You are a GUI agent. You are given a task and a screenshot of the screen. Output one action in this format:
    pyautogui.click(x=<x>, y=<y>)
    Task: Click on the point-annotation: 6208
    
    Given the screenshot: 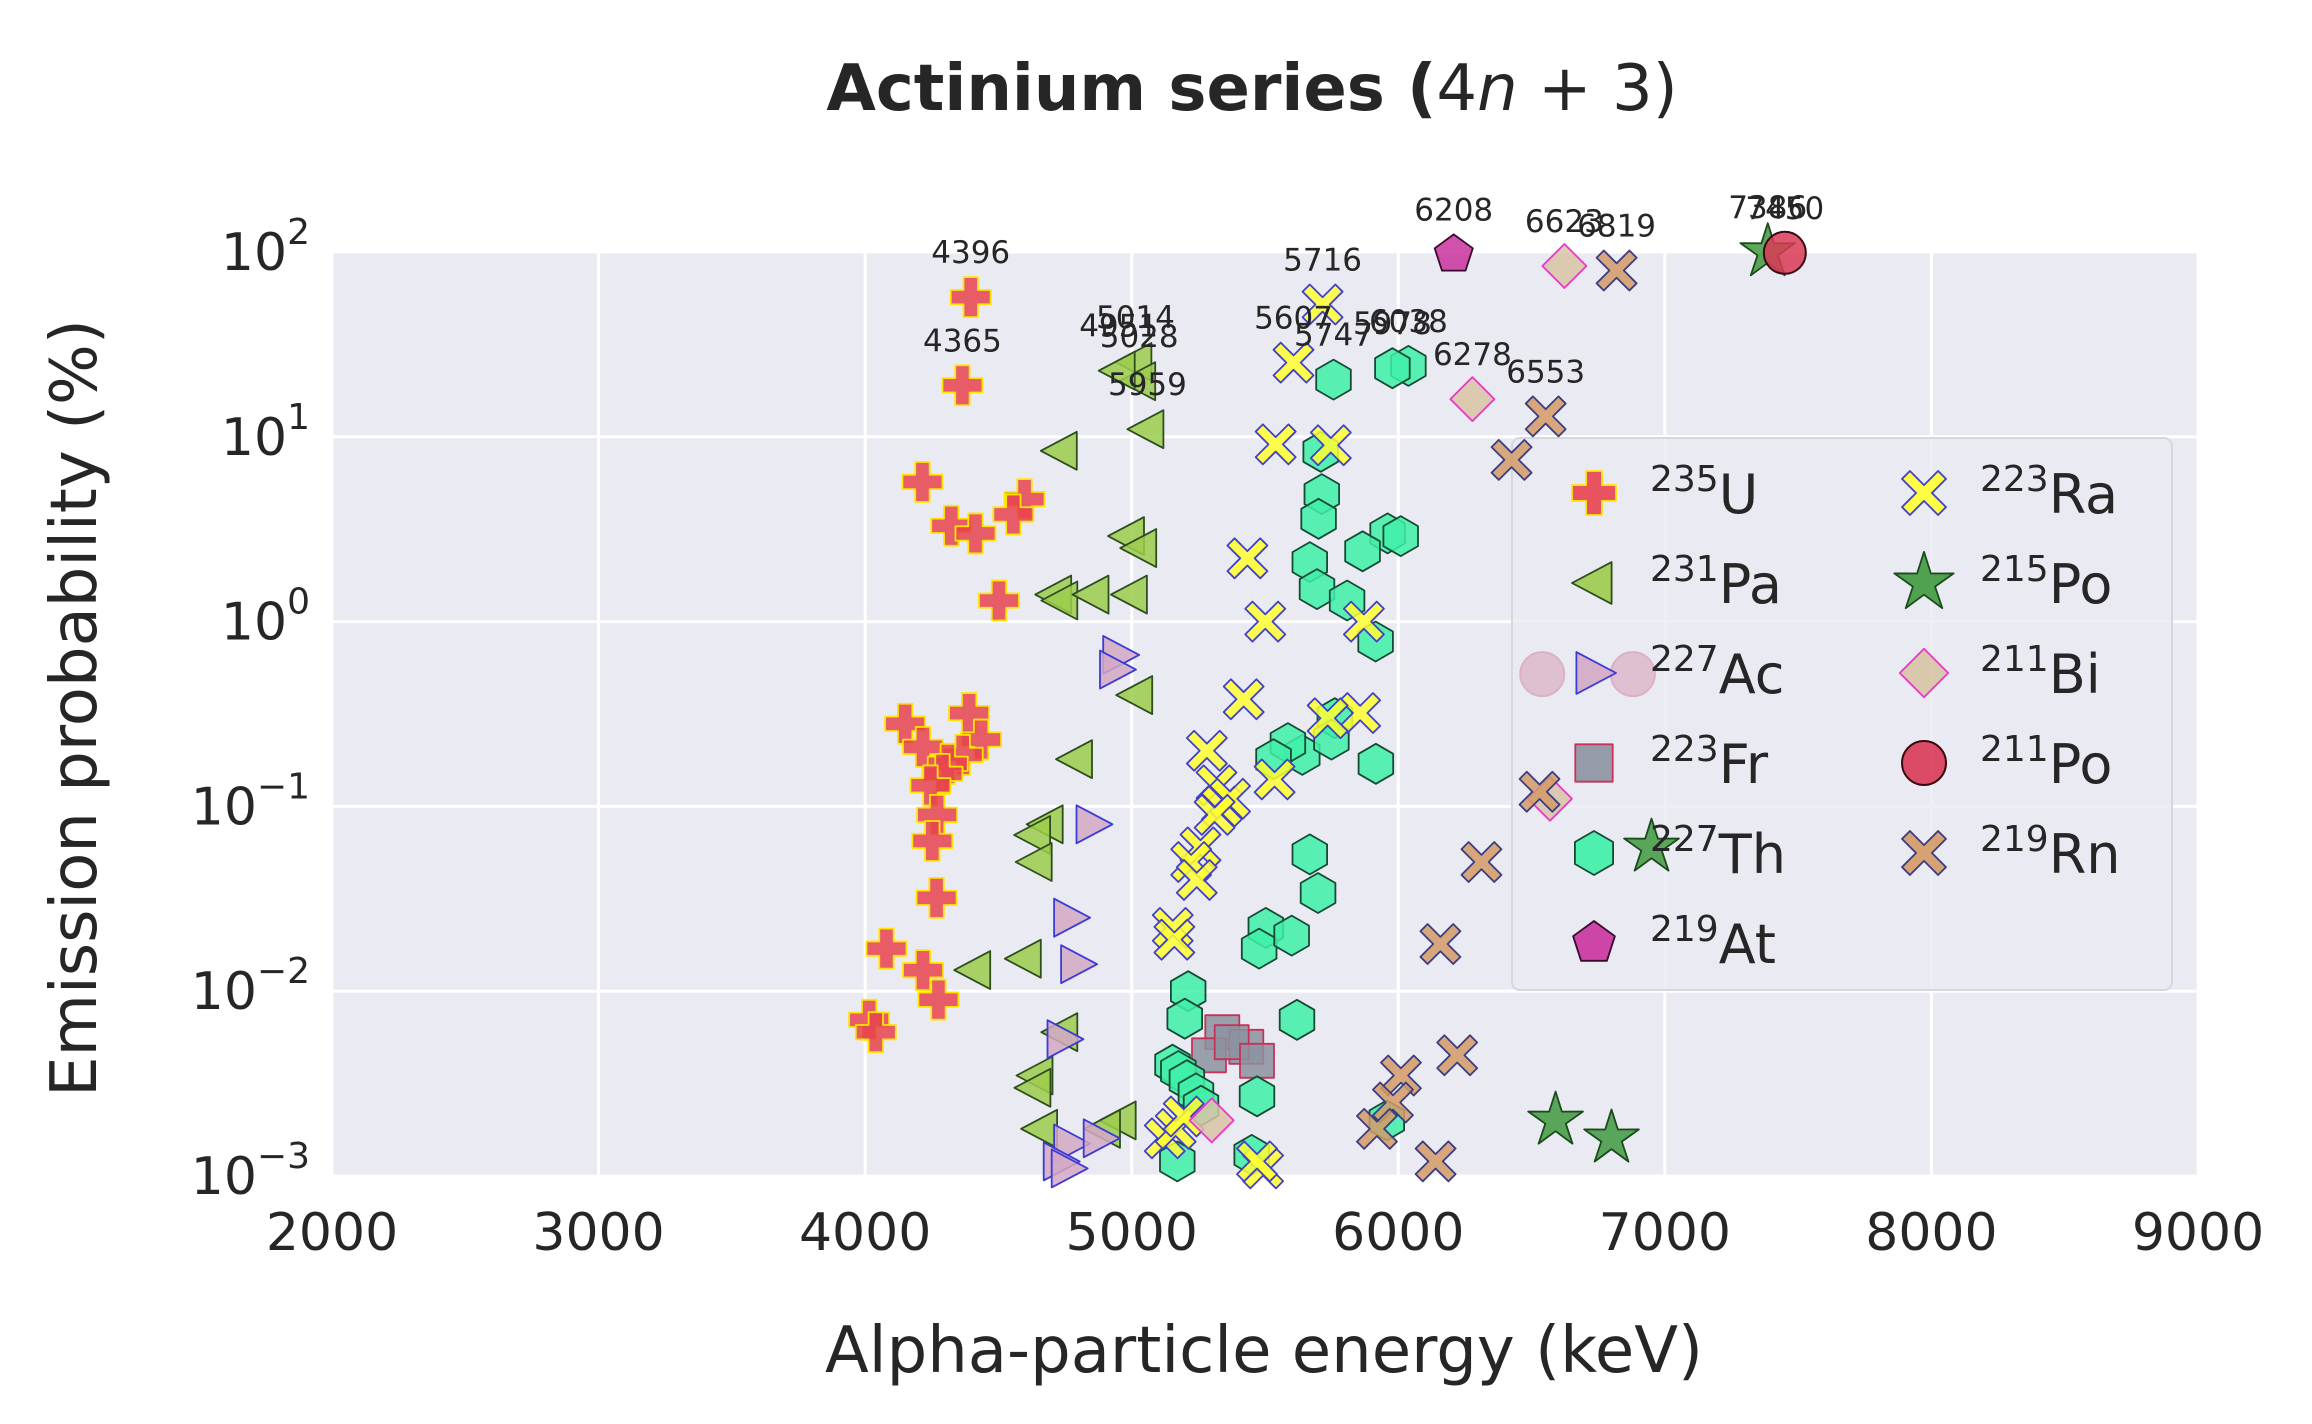 What is the action you would take?
    pyautogui.click(x=1453, y=210)
    